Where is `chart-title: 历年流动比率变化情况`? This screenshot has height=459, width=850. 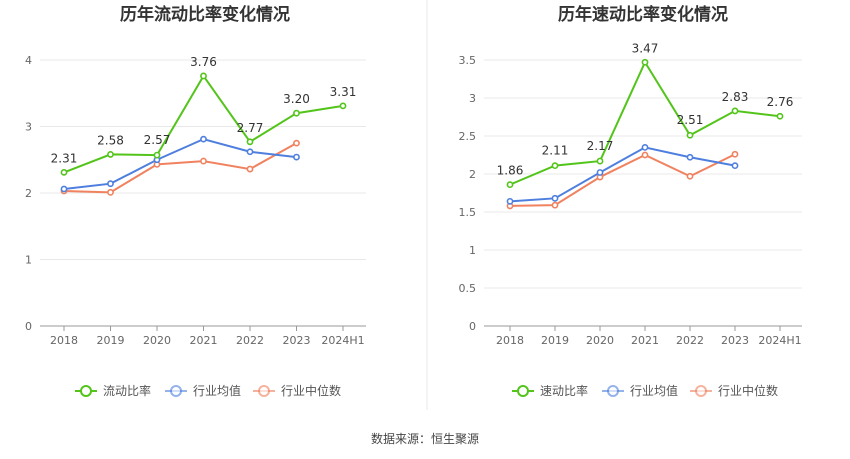
chart-title: 历年流动比率变化情况 is located at coordinates (205, 14).